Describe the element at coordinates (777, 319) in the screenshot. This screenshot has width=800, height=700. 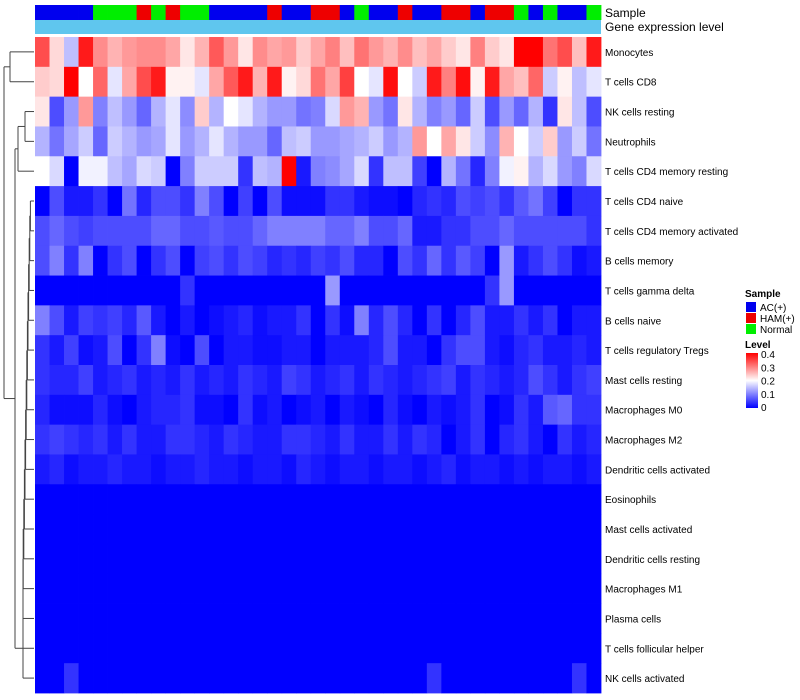
I see `sample-legend-label: HAM(+)` at that location.